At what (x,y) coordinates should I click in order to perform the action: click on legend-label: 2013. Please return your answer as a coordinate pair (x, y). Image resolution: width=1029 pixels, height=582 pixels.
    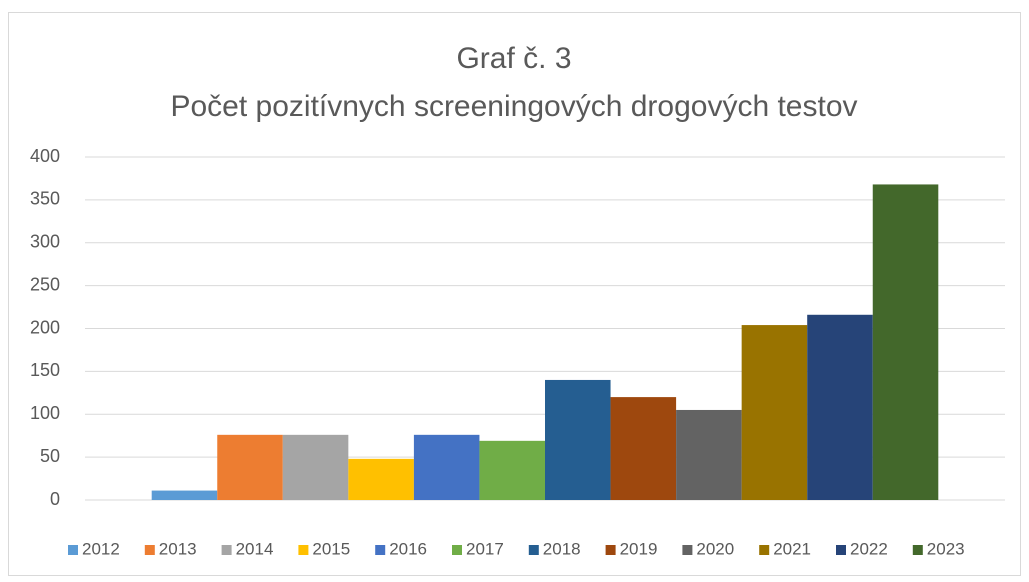
    Looking at the image, I should click on (178, 548).